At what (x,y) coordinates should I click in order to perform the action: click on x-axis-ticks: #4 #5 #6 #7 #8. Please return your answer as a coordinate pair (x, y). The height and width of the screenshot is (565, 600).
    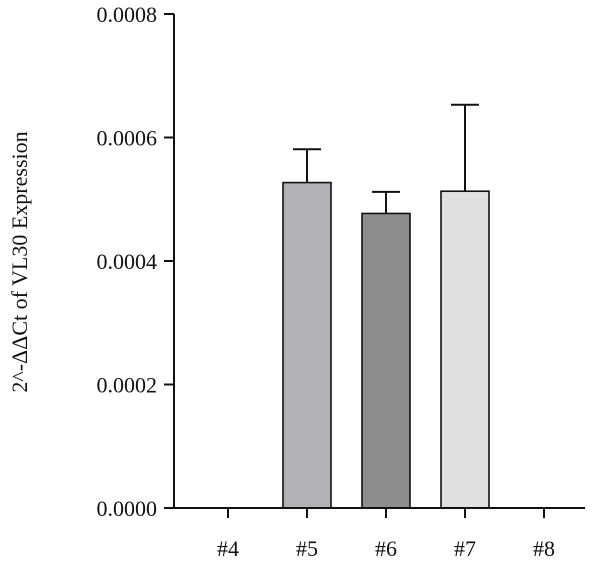
    Looking at the image, I should click on (386, 534).